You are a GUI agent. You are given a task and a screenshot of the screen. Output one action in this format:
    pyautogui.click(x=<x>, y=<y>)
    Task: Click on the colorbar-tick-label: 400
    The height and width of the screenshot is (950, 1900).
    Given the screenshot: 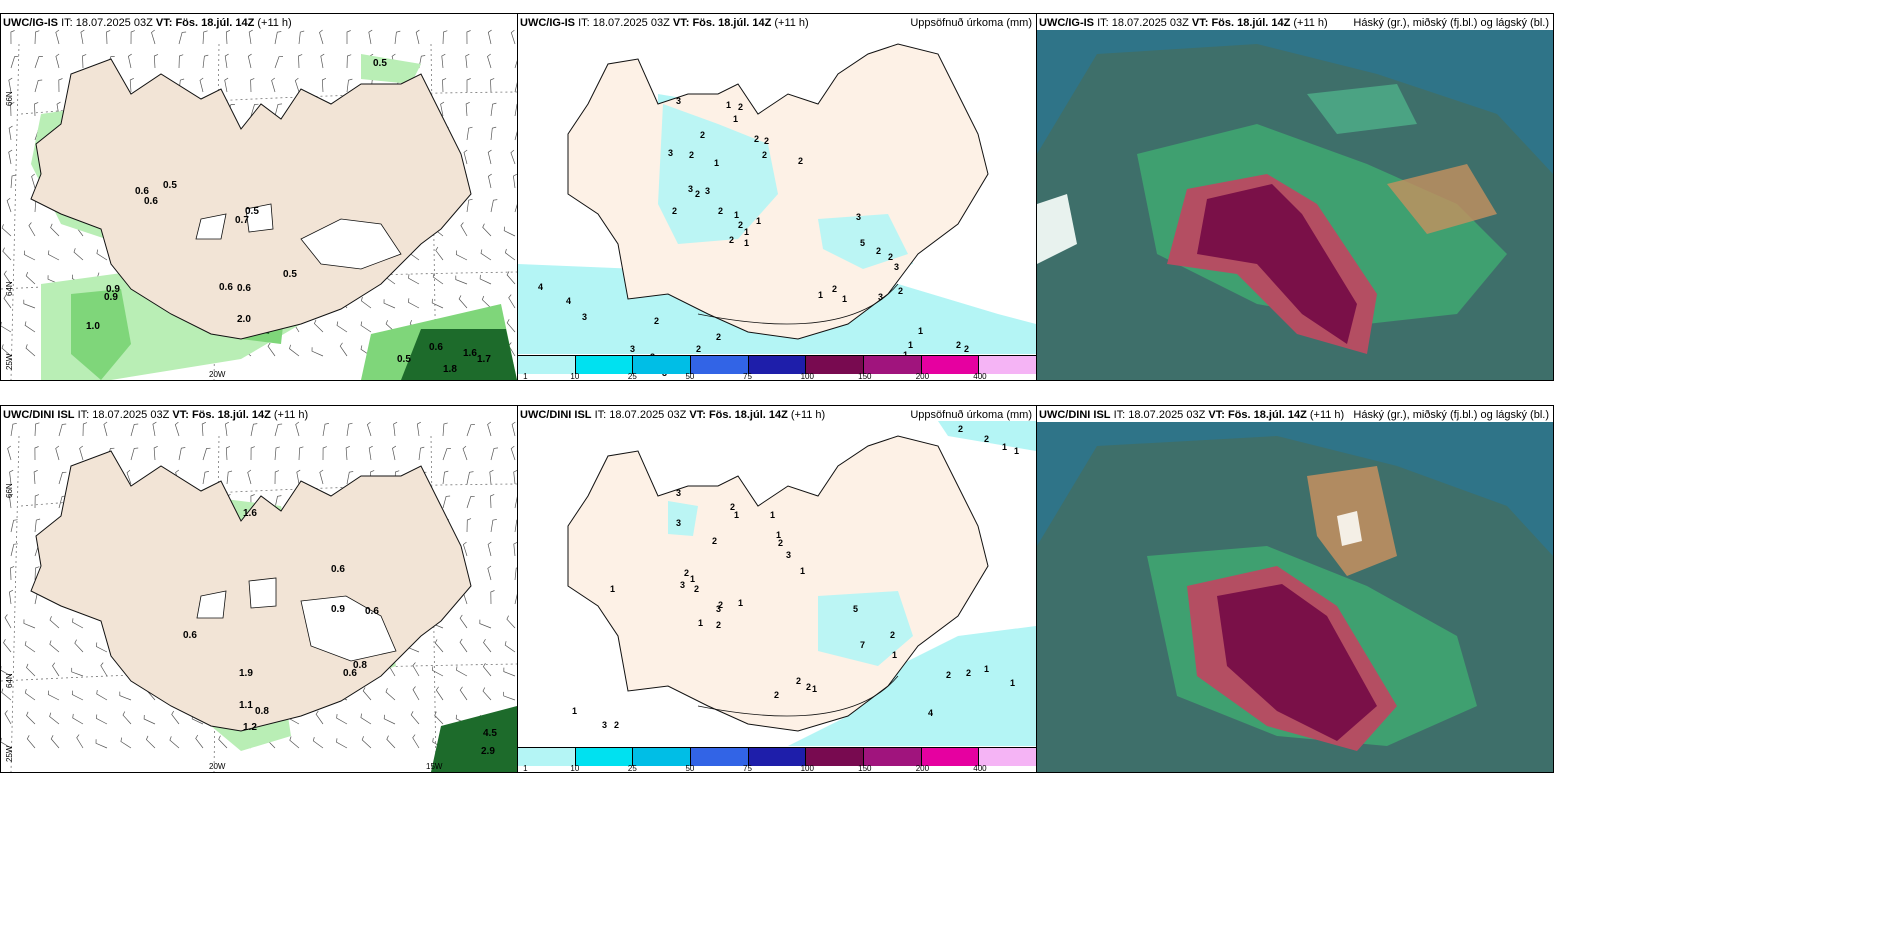 What is the action you would take?
    pyautogui.click(x=980, y=768)
    